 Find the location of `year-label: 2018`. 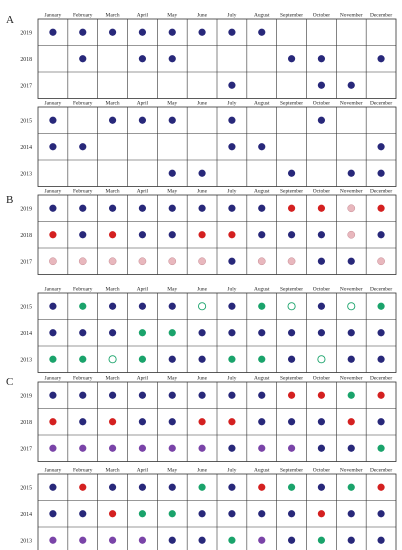

year-label: 2018 is located at coordinates (26, 236).